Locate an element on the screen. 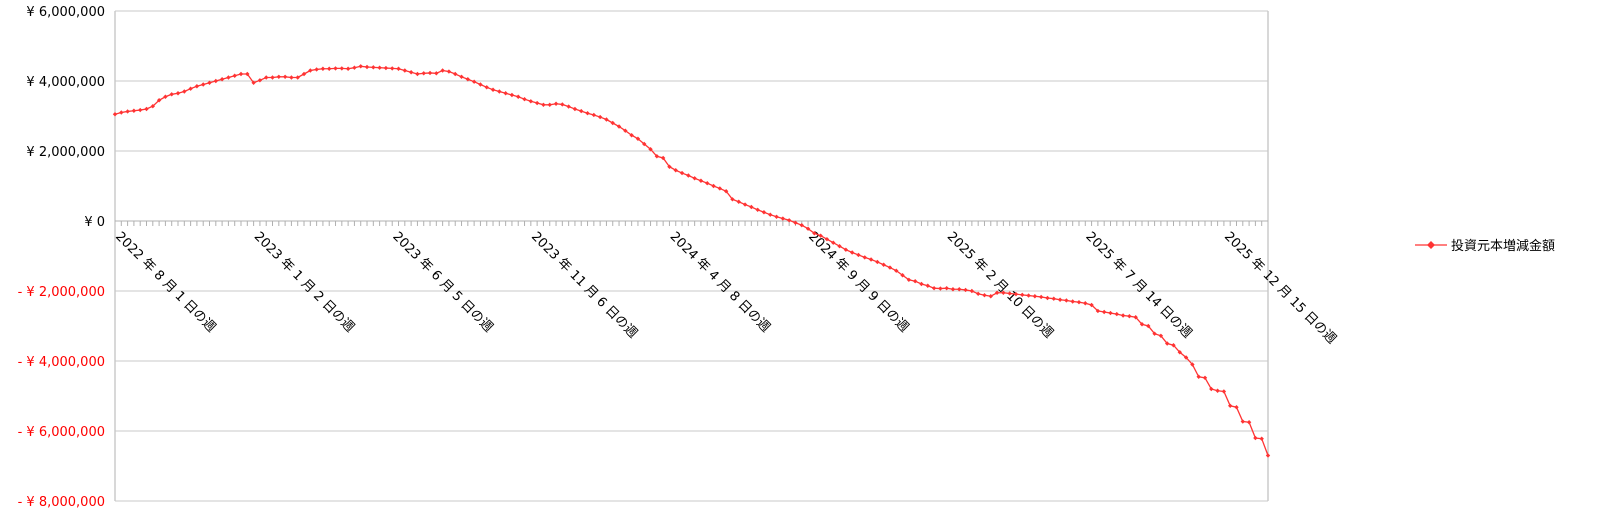 This screenshot has width=1600, height=525. y-tick-label: ¥ 2,000,000 is located at coordinates (65, 152).